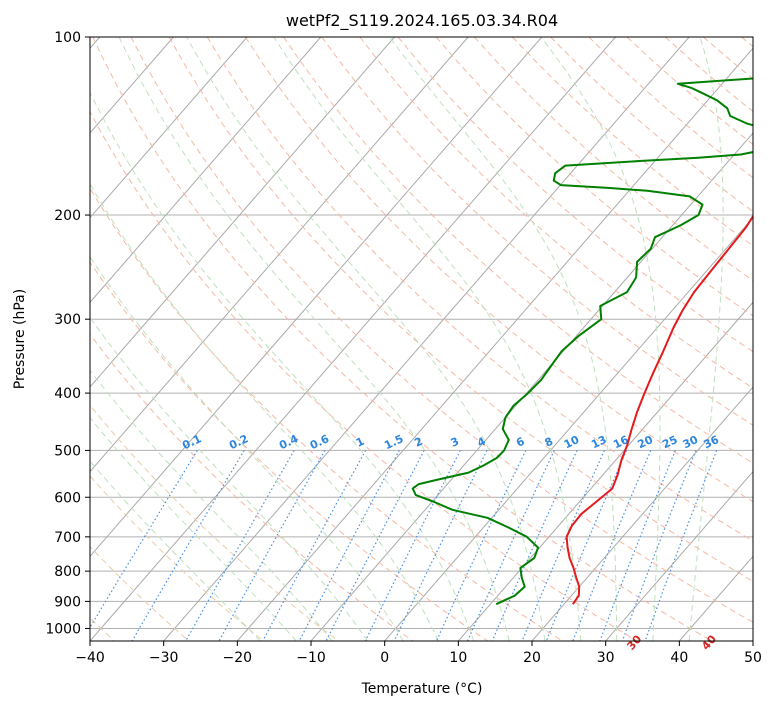 This screenshot has height=708, width=775. I want to click on y-tick-label: 200, so click(67, 216).